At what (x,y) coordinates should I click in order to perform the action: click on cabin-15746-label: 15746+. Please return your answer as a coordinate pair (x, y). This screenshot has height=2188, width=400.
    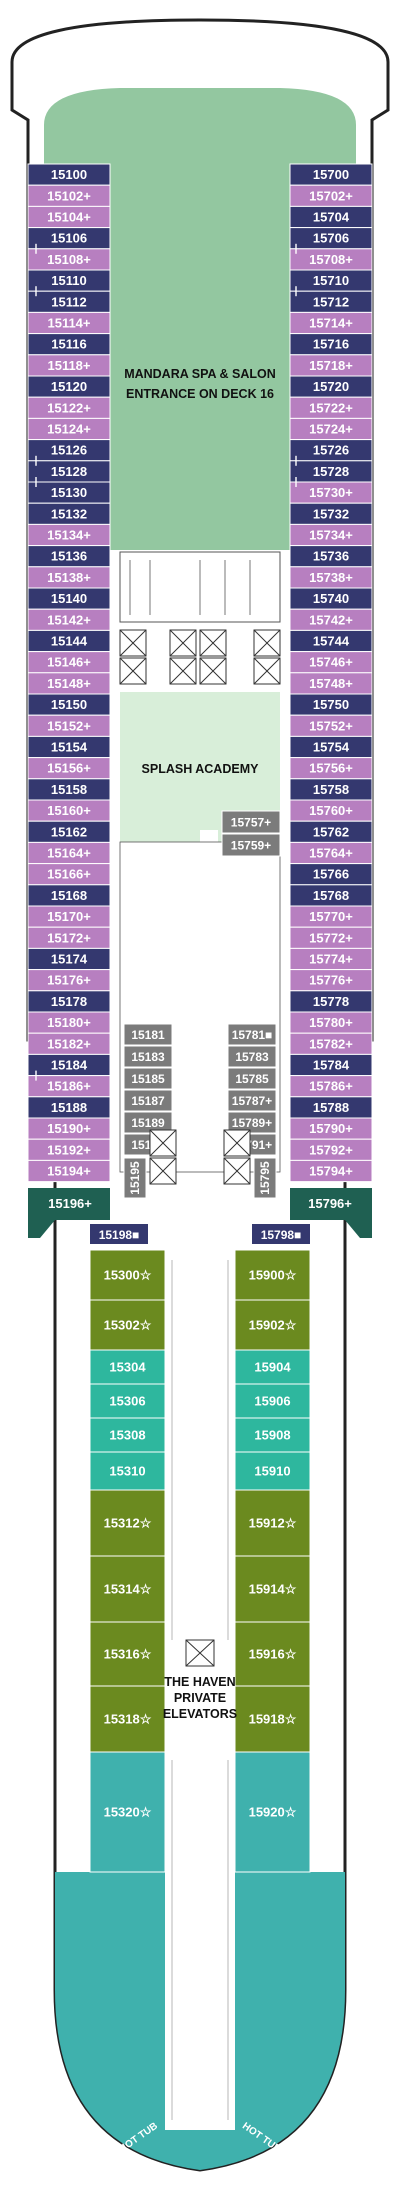
    Looking at the image, I should click on (331, 662).